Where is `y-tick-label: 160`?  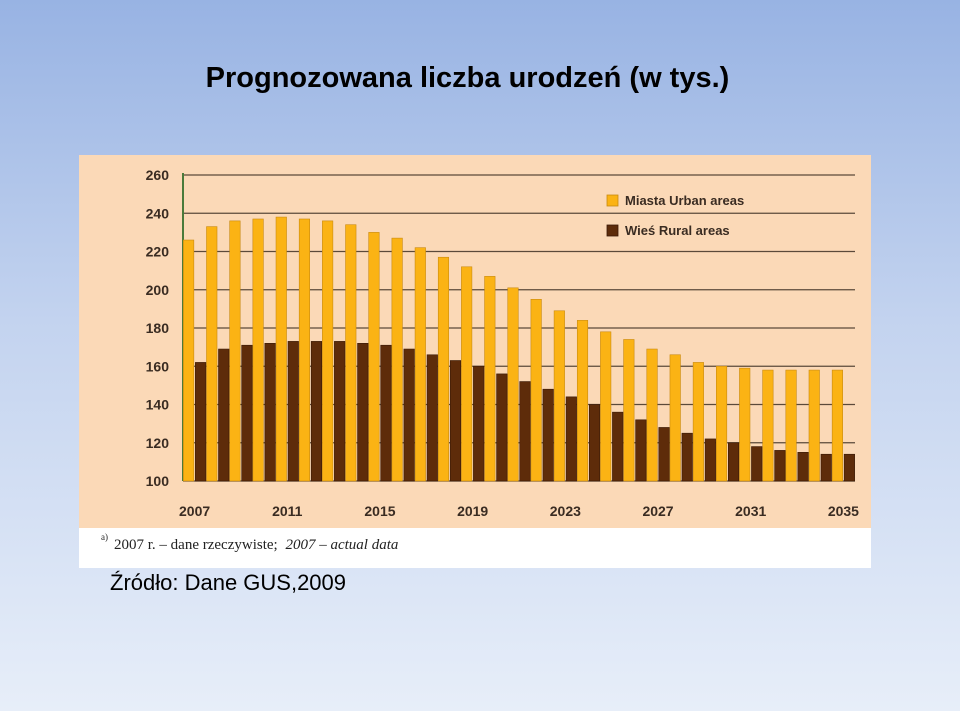
y-tick-label: 160 is located at coordinates (158, 366).